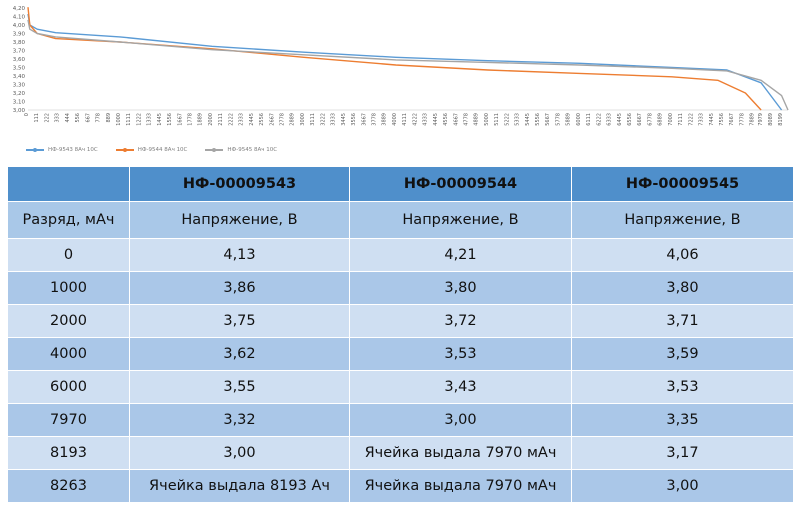 This screenshot has width=799, height=507. What do you see at coordinates (781, 119) in the screenshot?
I see `x-tick-label: 8199` at bounding box center [781, 119].